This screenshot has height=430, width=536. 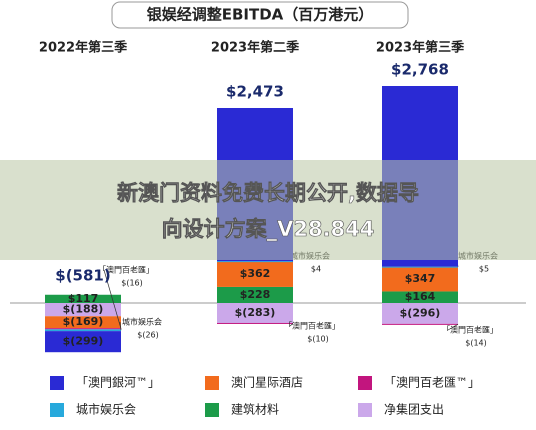 What do you see at coordinates (255, 409) in the screenshot?
I see `legend-label: 建筑材料` at bounding box center [255, 409].